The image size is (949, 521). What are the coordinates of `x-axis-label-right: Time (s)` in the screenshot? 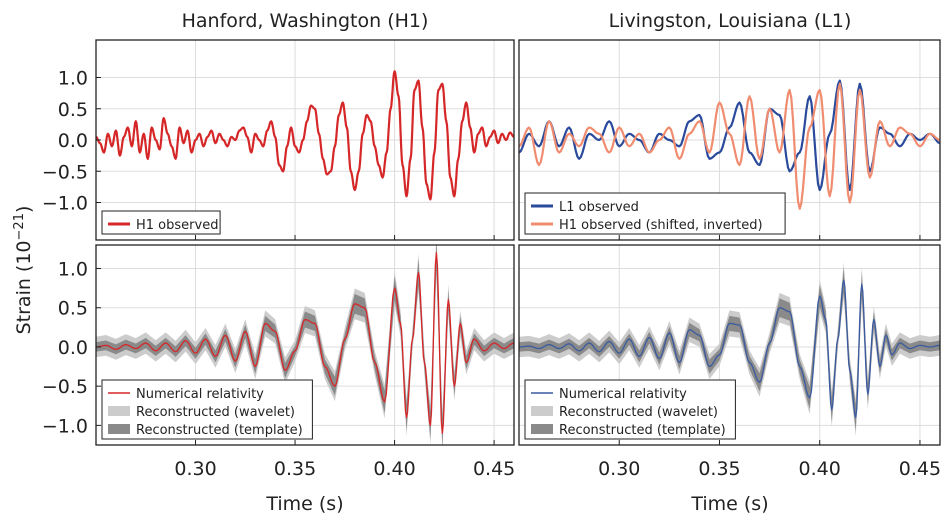 It's located at (729, 504).